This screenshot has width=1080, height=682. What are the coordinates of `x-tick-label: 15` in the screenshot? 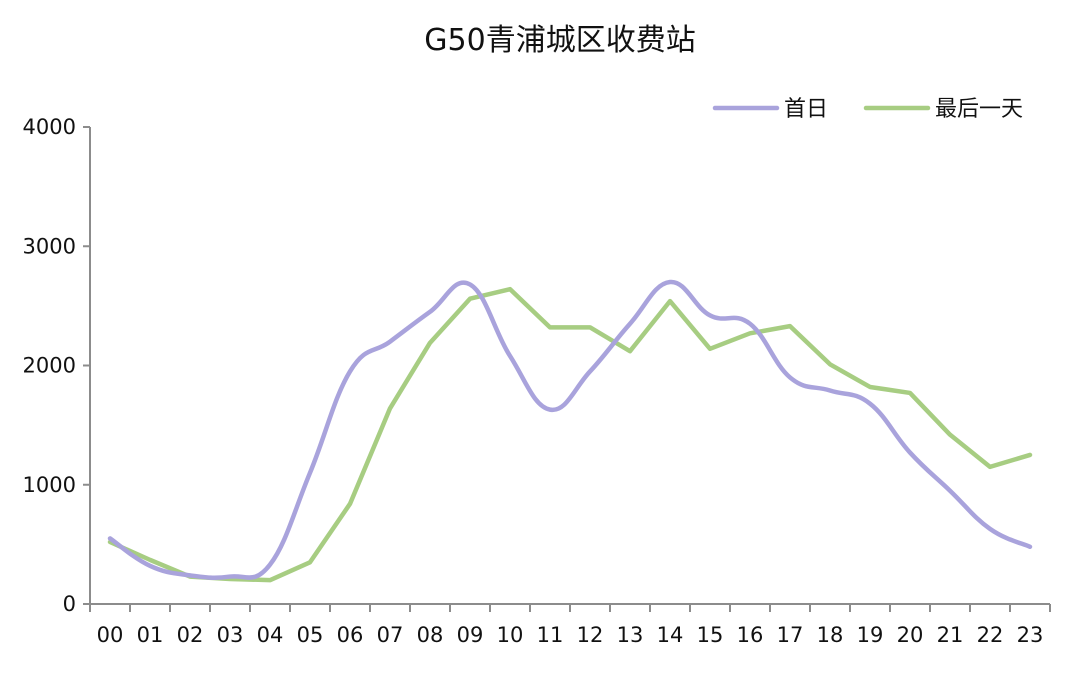 It's located at (710, 635).